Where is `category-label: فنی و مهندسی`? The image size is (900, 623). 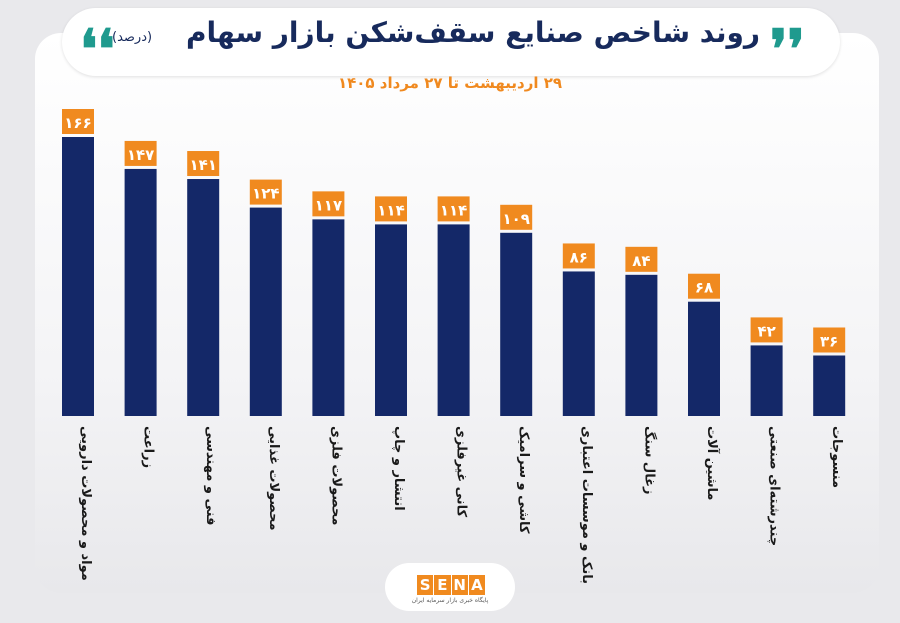
category-label: فنی و مهندسی is located at coordinates (210, 476).